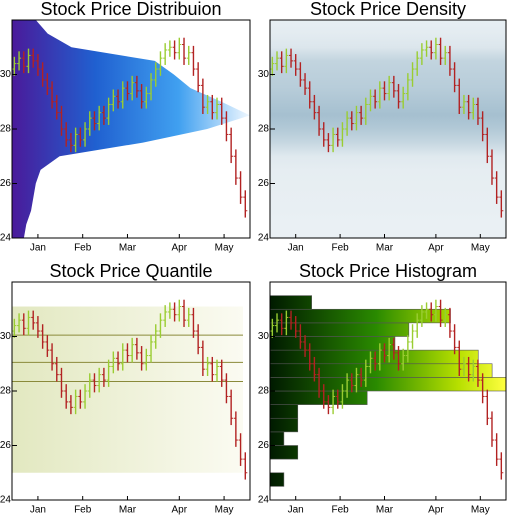 Image resolution: width=508 pixels, height=525 pixels. I want to click on panel-title: Stock Price Histogram, so click(388, 271).